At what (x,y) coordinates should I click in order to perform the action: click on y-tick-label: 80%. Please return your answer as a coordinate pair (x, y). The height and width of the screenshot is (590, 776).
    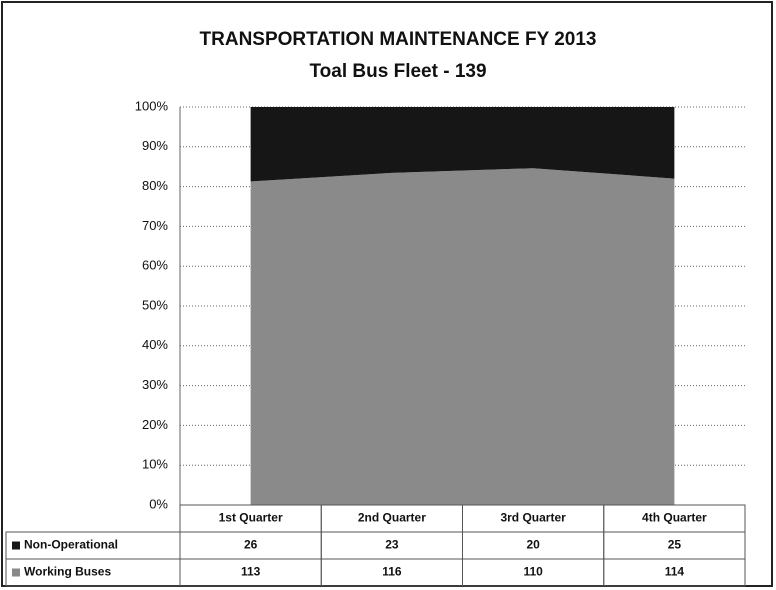
    Looking at the image, I should click on (155, 185).